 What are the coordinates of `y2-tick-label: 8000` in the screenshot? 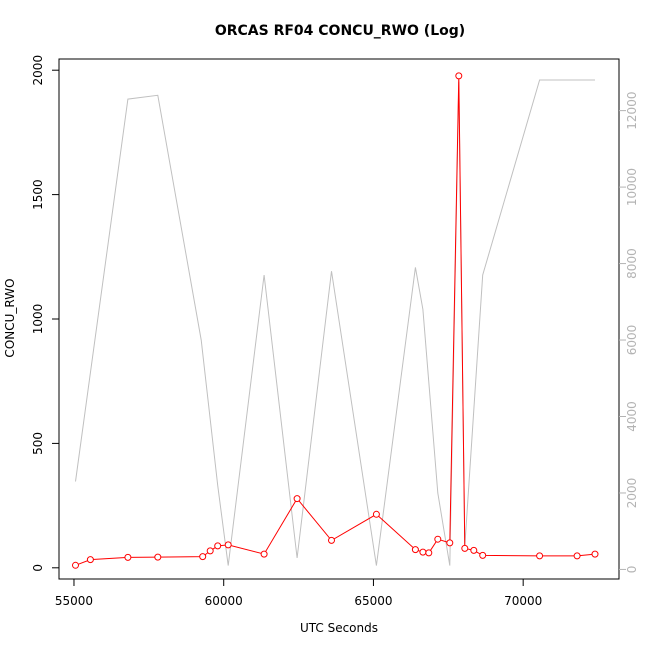 It's located at (632, 263).